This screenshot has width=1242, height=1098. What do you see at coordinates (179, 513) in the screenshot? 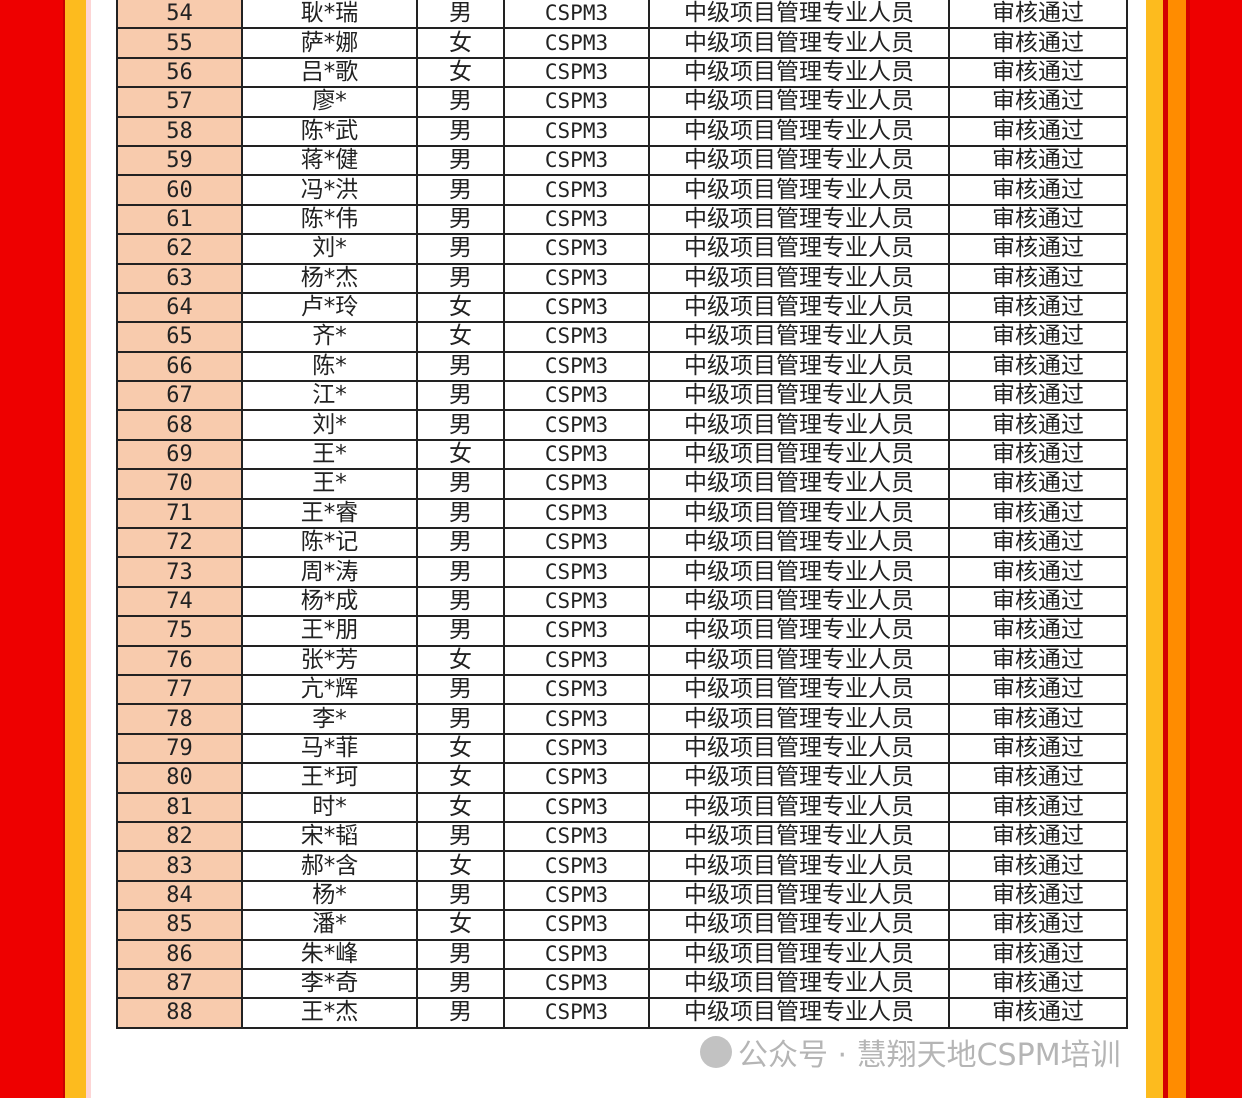
I see `row-number: 71` at bounding box center [179, 513].